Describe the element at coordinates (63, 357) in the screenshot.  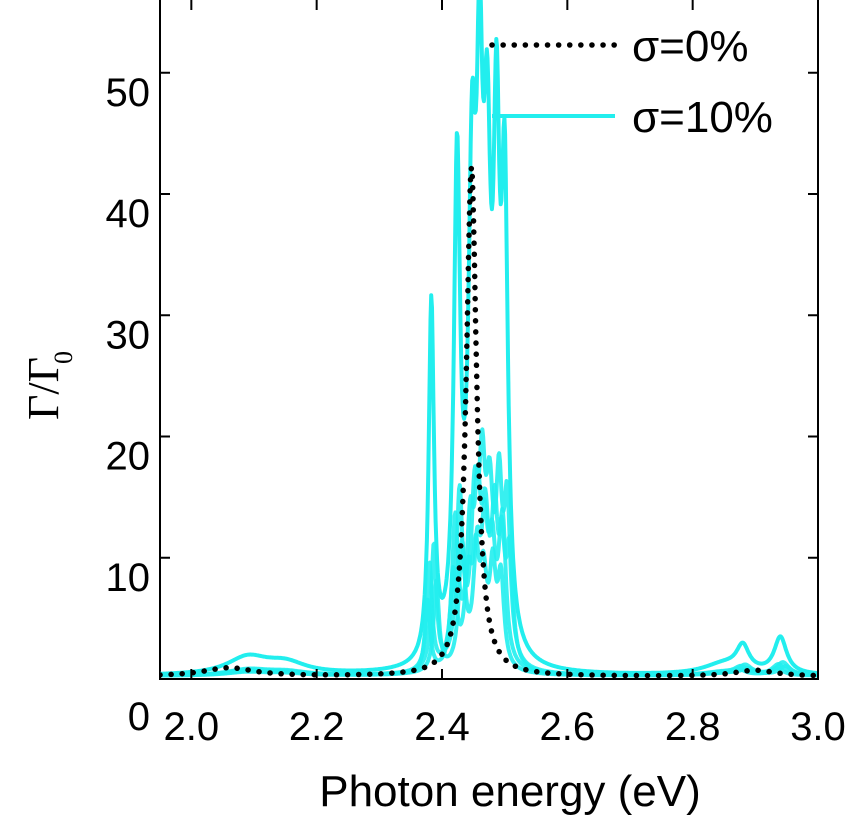
I see `y-axis-title-sub: 0` at that location.